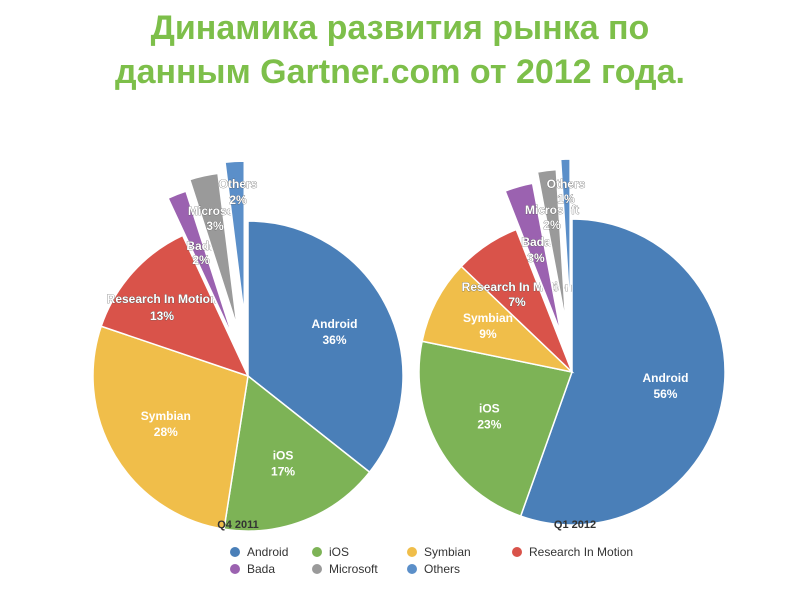  Describe the element at coordinates (261, 568) in the screenshot. I see `legend-label-bada: Bada` at that location.